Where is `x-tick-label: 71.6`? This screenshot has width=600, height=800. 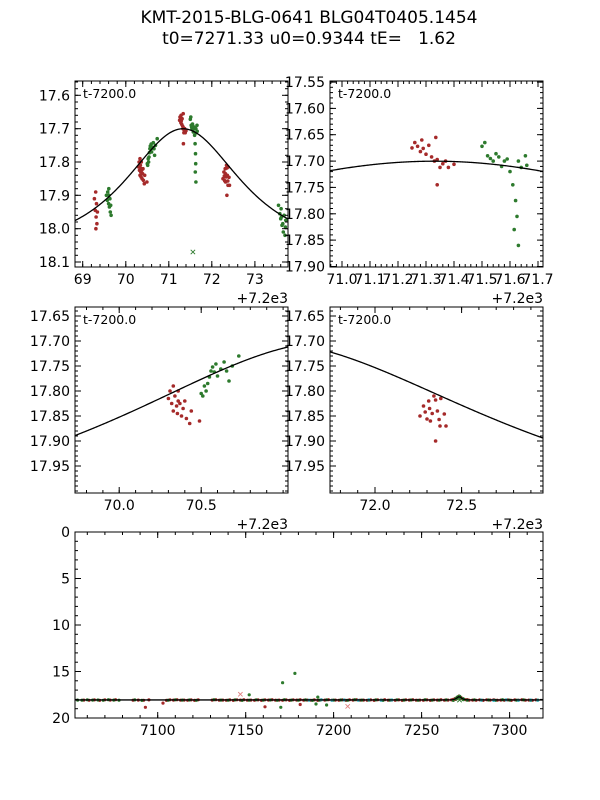 x-tick-label: 71.6 is located at coordinates (509, 280).